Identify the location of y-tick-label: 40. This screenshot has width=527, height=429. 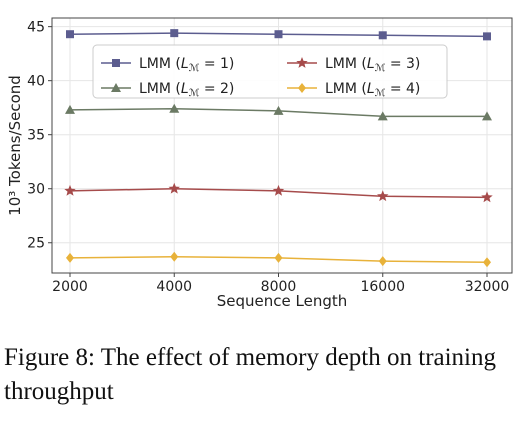
(36, 82).